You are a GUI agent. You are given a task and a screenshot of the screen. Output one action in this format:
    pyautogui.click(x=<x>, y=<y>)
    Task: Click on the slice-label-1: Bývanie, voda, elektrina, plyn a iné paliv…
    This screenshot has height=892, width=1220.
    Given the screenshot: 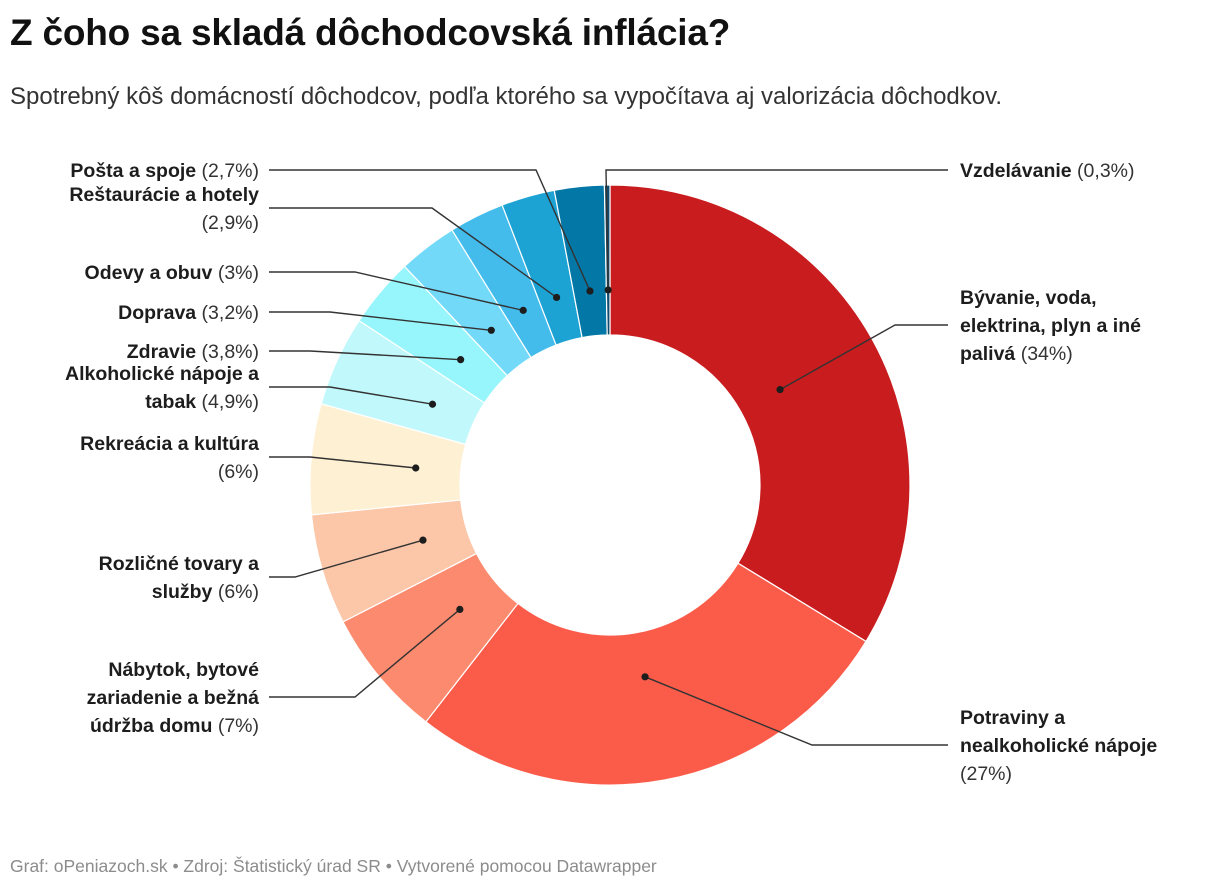 What is the action you would take?
    pyautogui.click(x=1050, y=326)
    